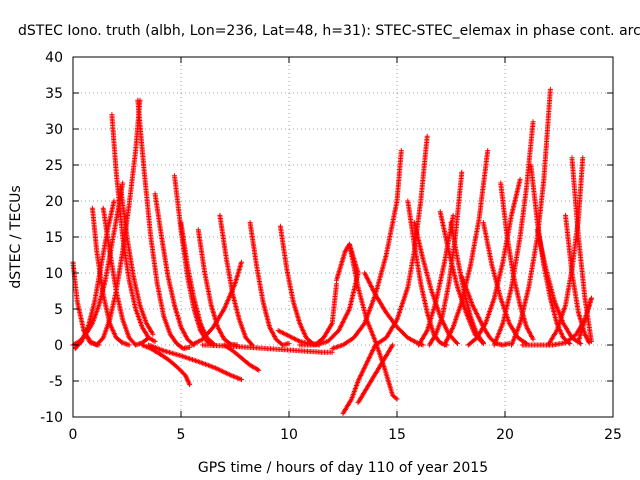  I want to click on y-tick-label: 5, so click(58, 310).